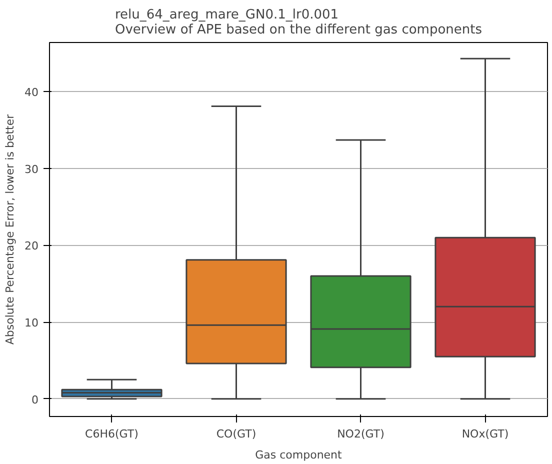 The image size is (552, 464). What do you see at coordinates (31, 323) in the screenshot?
I see `y-tick-label: 10` at bounding box center [31, 323].